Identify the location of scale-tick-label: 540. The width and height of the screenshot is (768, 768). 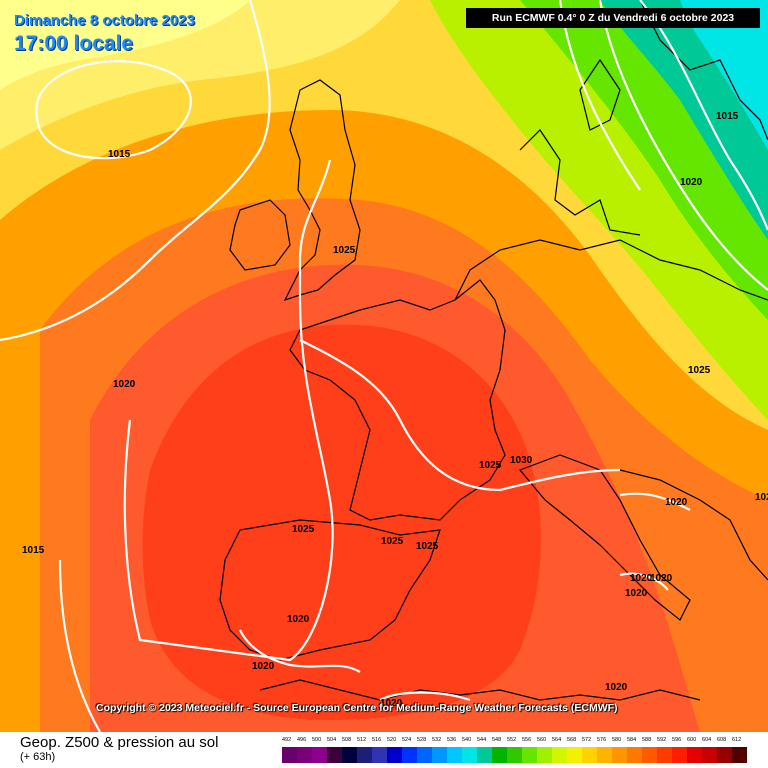
(467, 740).